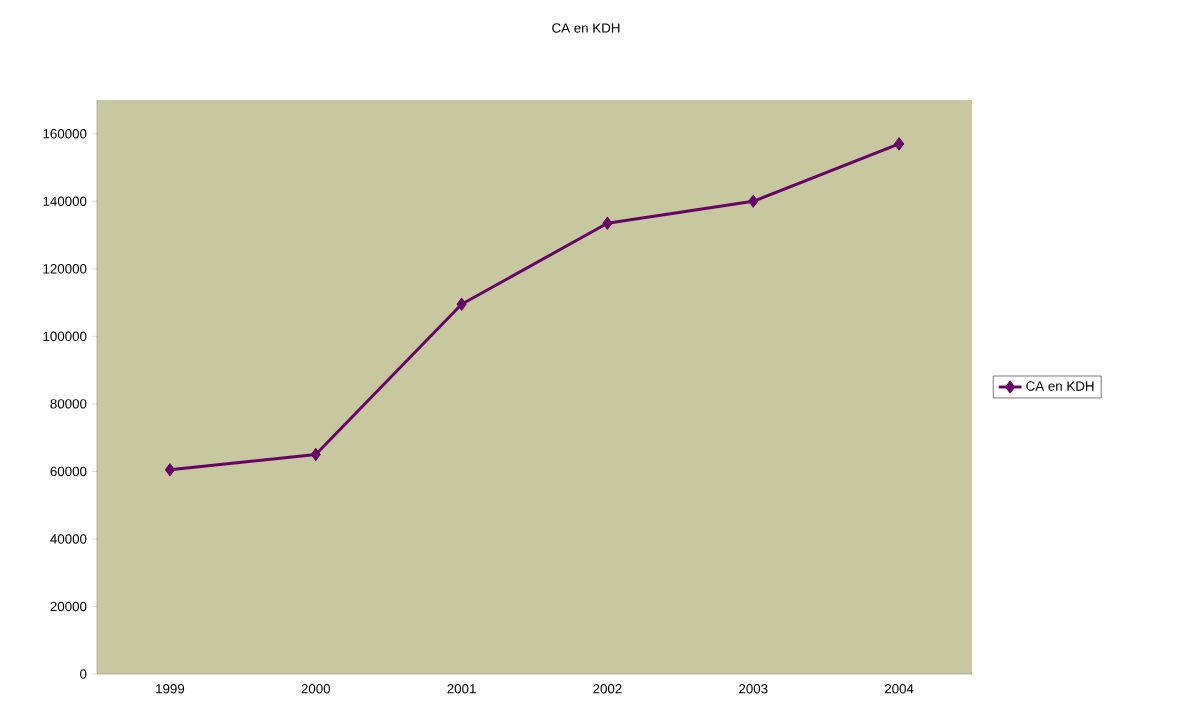 The image size is (1182, 713). What do you see at coordinates (170, 689) in the screenshot?
I see `x-tick-label: 1999` at bounding box center [170, 689].